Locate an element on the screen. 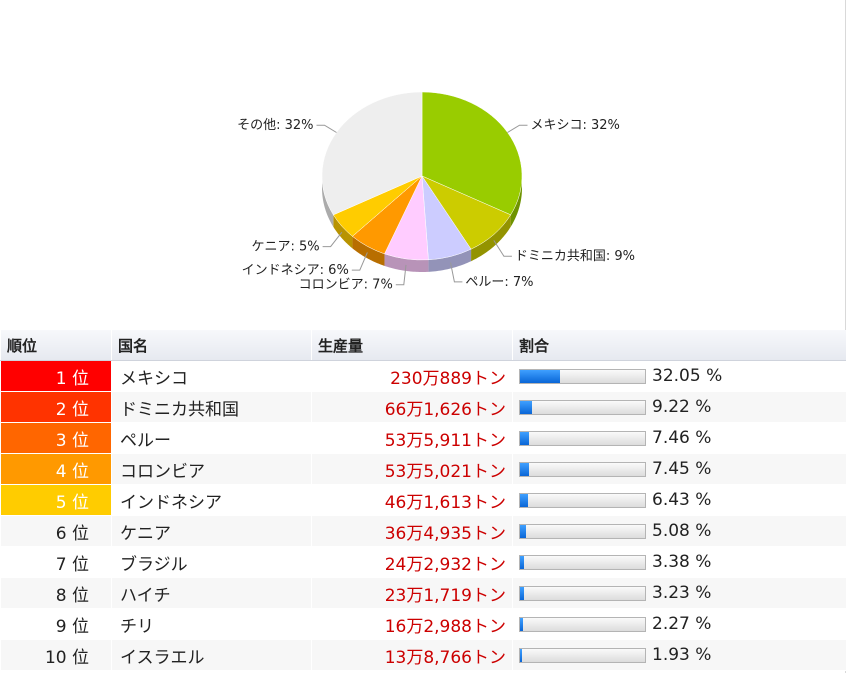  header-country: 国名 is located at coordinates (211, 345).